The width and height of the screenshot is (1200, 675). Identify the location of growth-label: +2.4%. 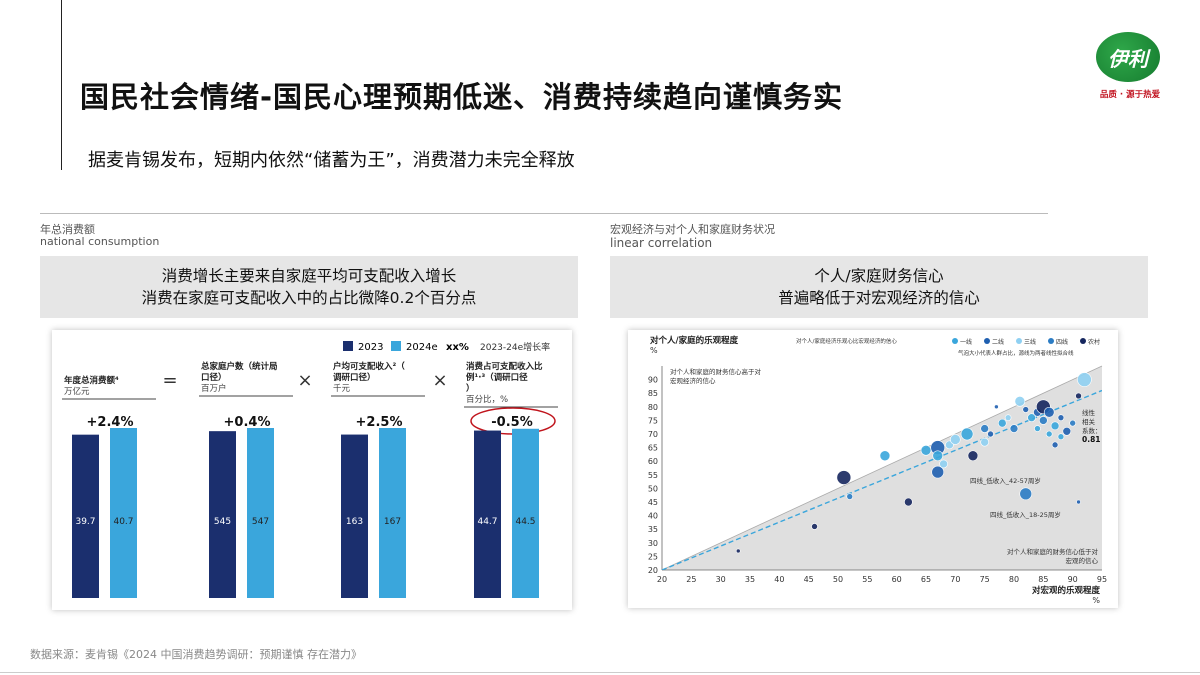
(110, 422).